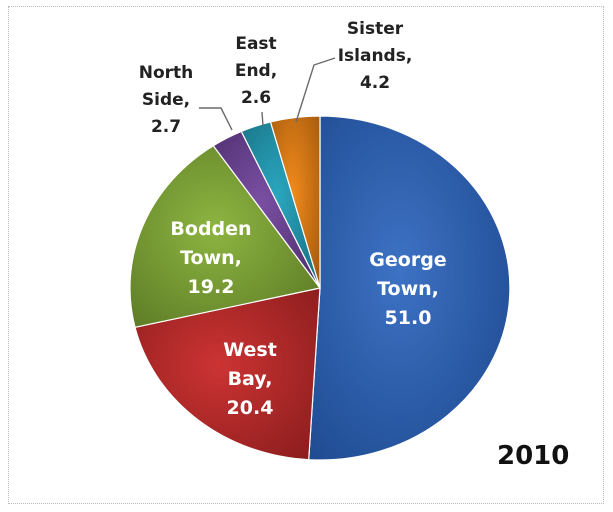 This screenshot has width=613, height=512. What do you see at coordinates (211, 287) in the screenshot?
I see `slice-label-line: 19.2` at bounding box center [211, 287].